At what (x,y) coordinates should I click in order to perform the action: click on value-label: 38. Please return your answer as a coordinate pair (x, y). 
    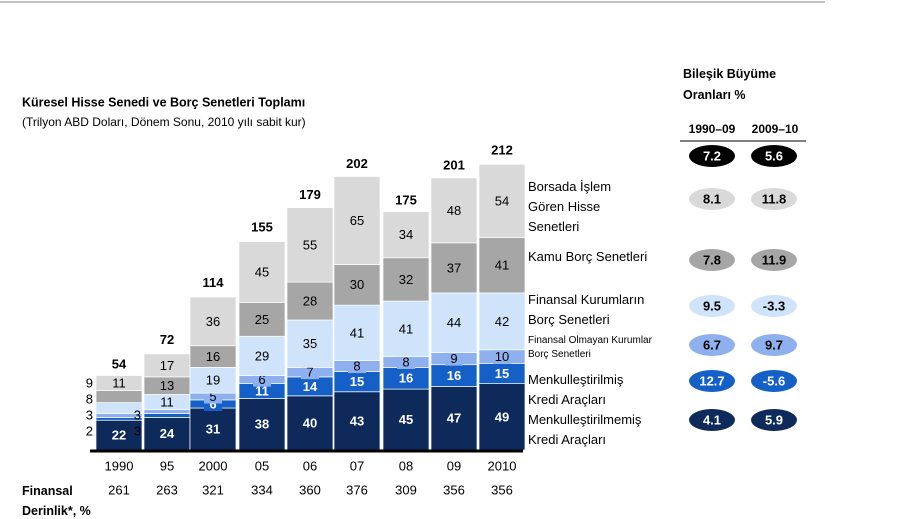
    Looking at the image, I should click on (262, 424).